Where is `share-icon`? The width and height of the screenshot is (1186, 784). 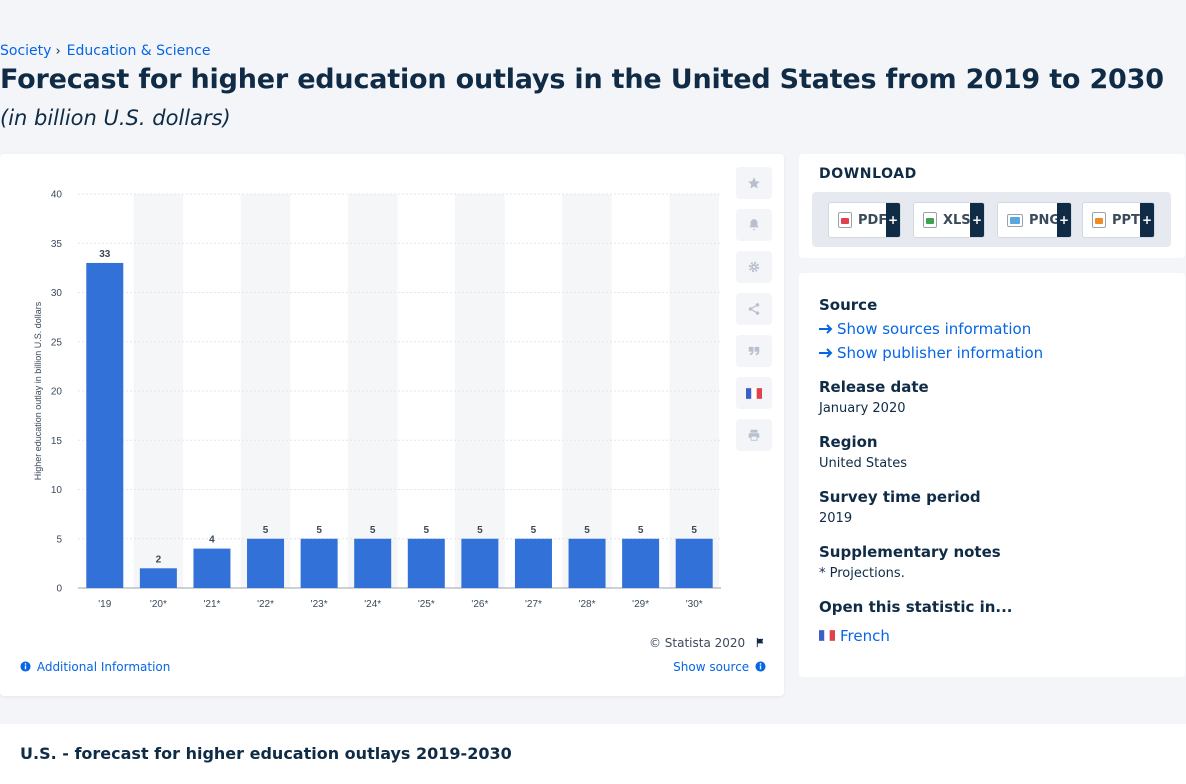
share-icon is located at coordinates (754, 309).